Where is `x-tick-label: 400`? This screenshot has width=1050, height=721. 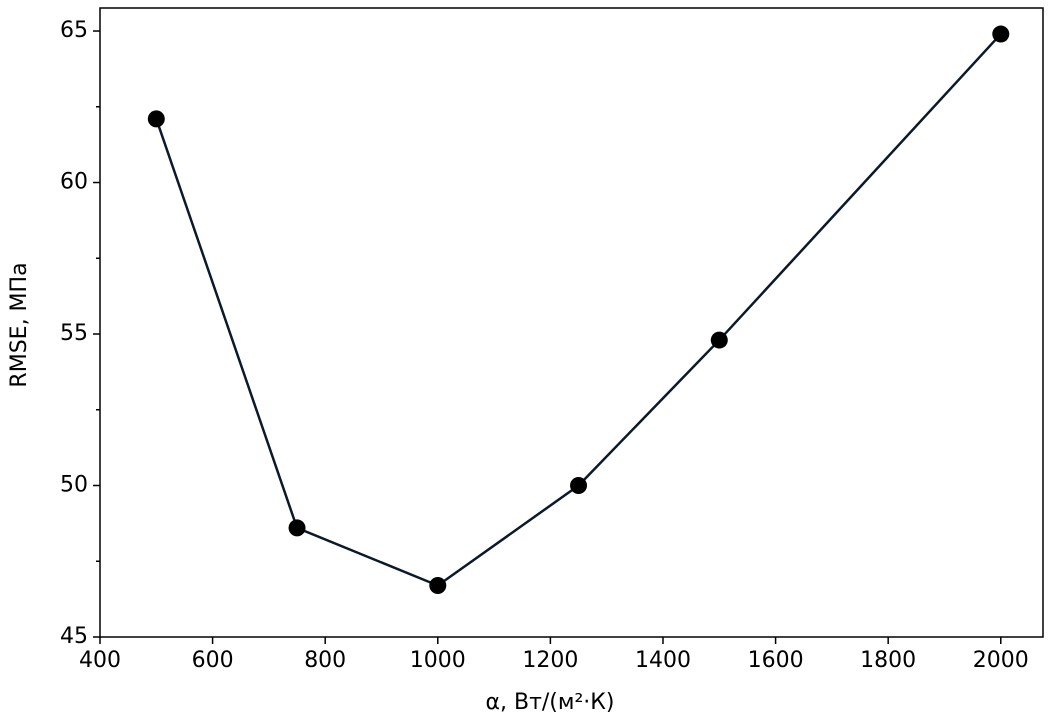 x-tick-label: 400 is located at coordinates (100, 660).